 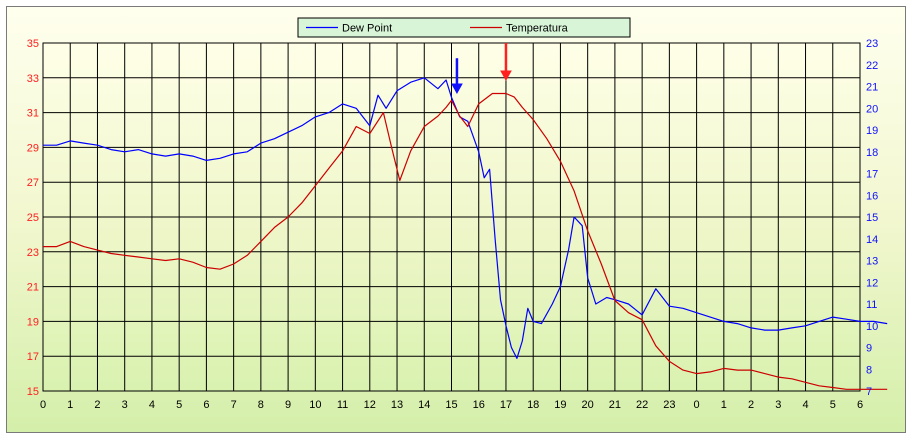 I want to click on left-axis-tick-label: 25, so click(x=33, y=218).